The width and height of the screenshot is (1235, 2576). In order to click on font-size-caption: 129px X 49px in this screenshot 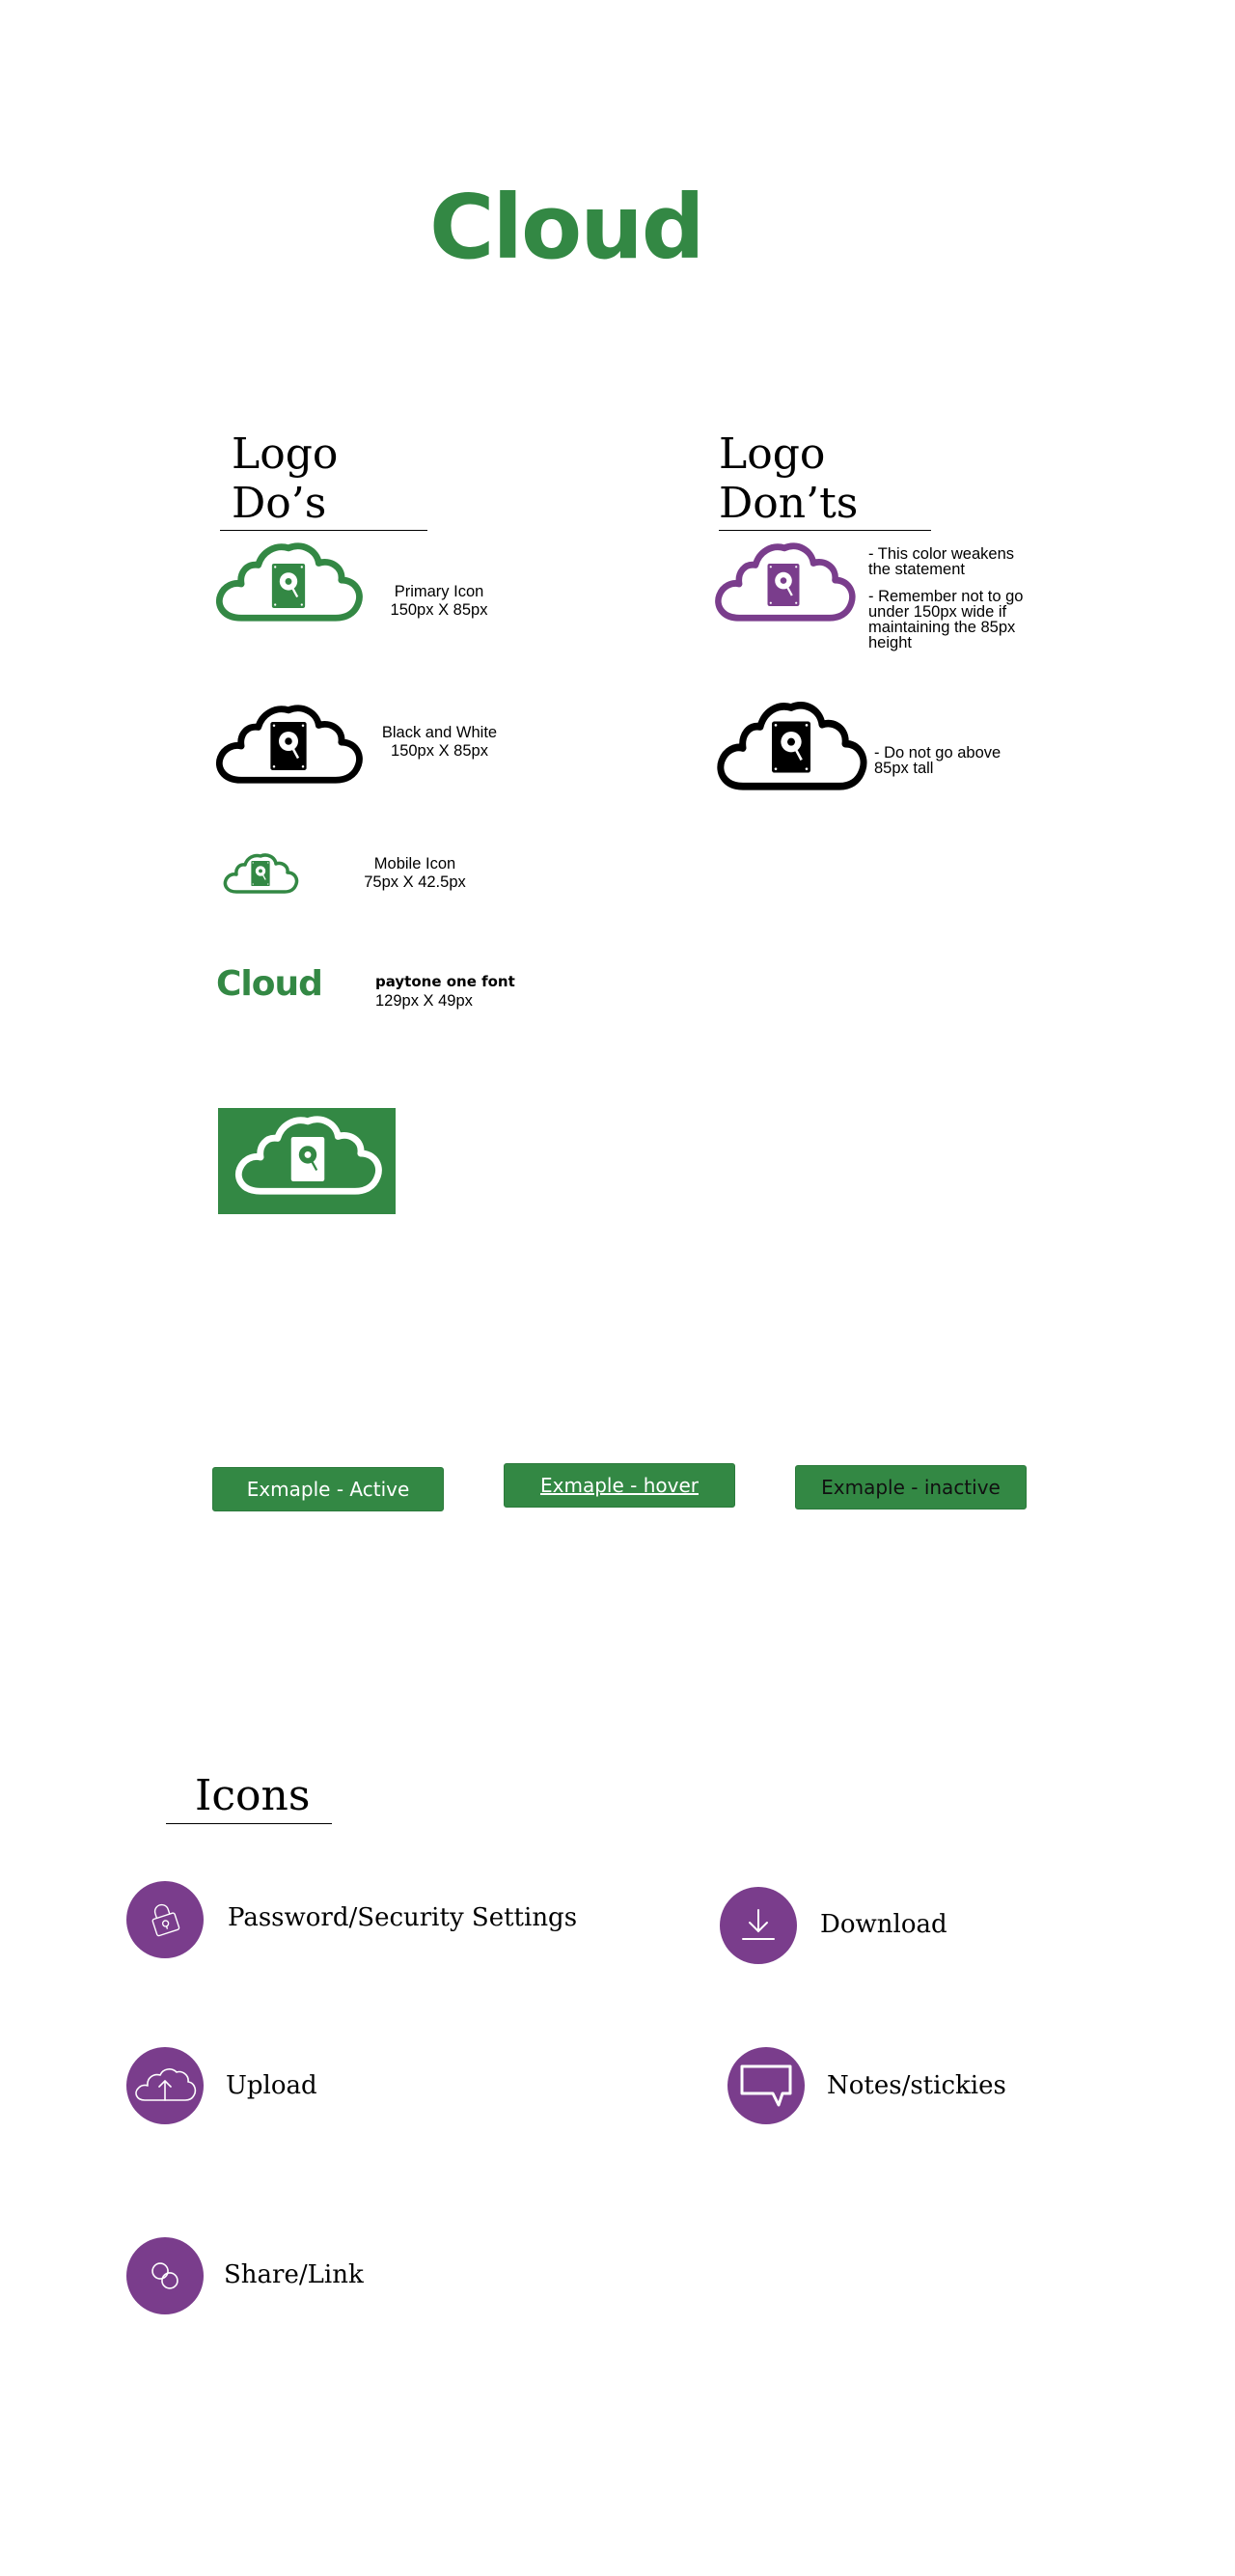, I will do `click(424, 1001)`.